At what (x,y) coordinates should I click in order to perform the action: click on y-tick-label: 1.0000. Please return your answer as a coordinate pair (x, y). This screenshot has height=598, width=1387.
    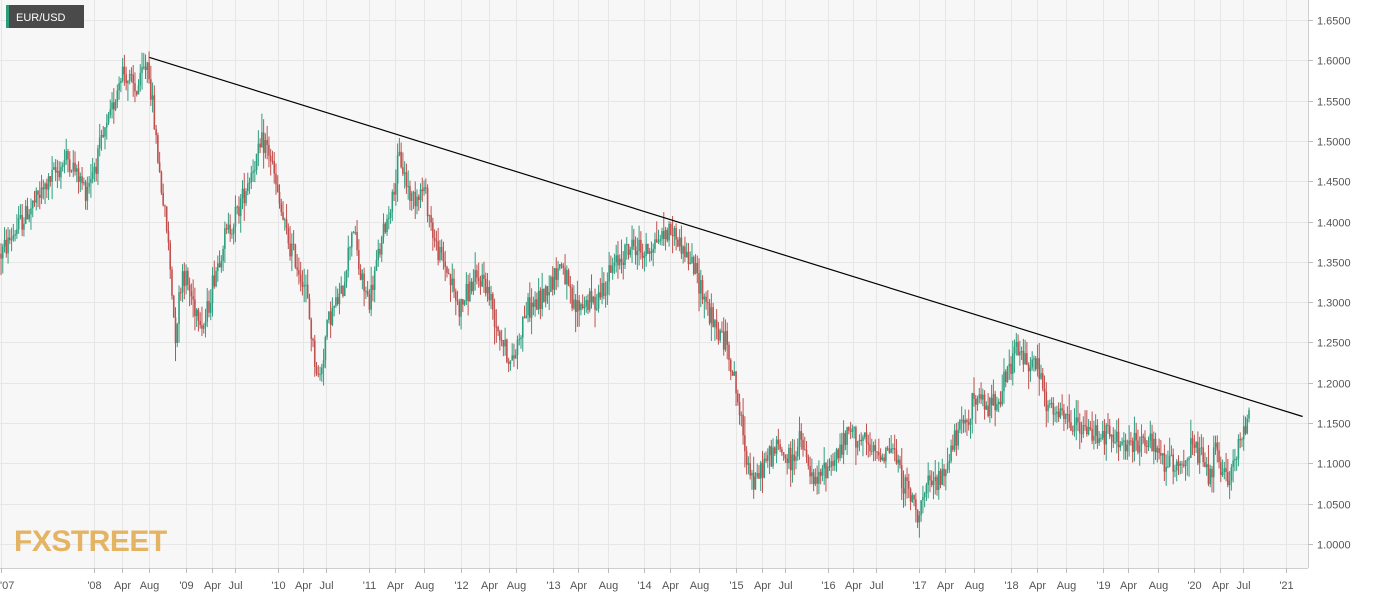
    Looking at the image, I should click on (1334, 546).